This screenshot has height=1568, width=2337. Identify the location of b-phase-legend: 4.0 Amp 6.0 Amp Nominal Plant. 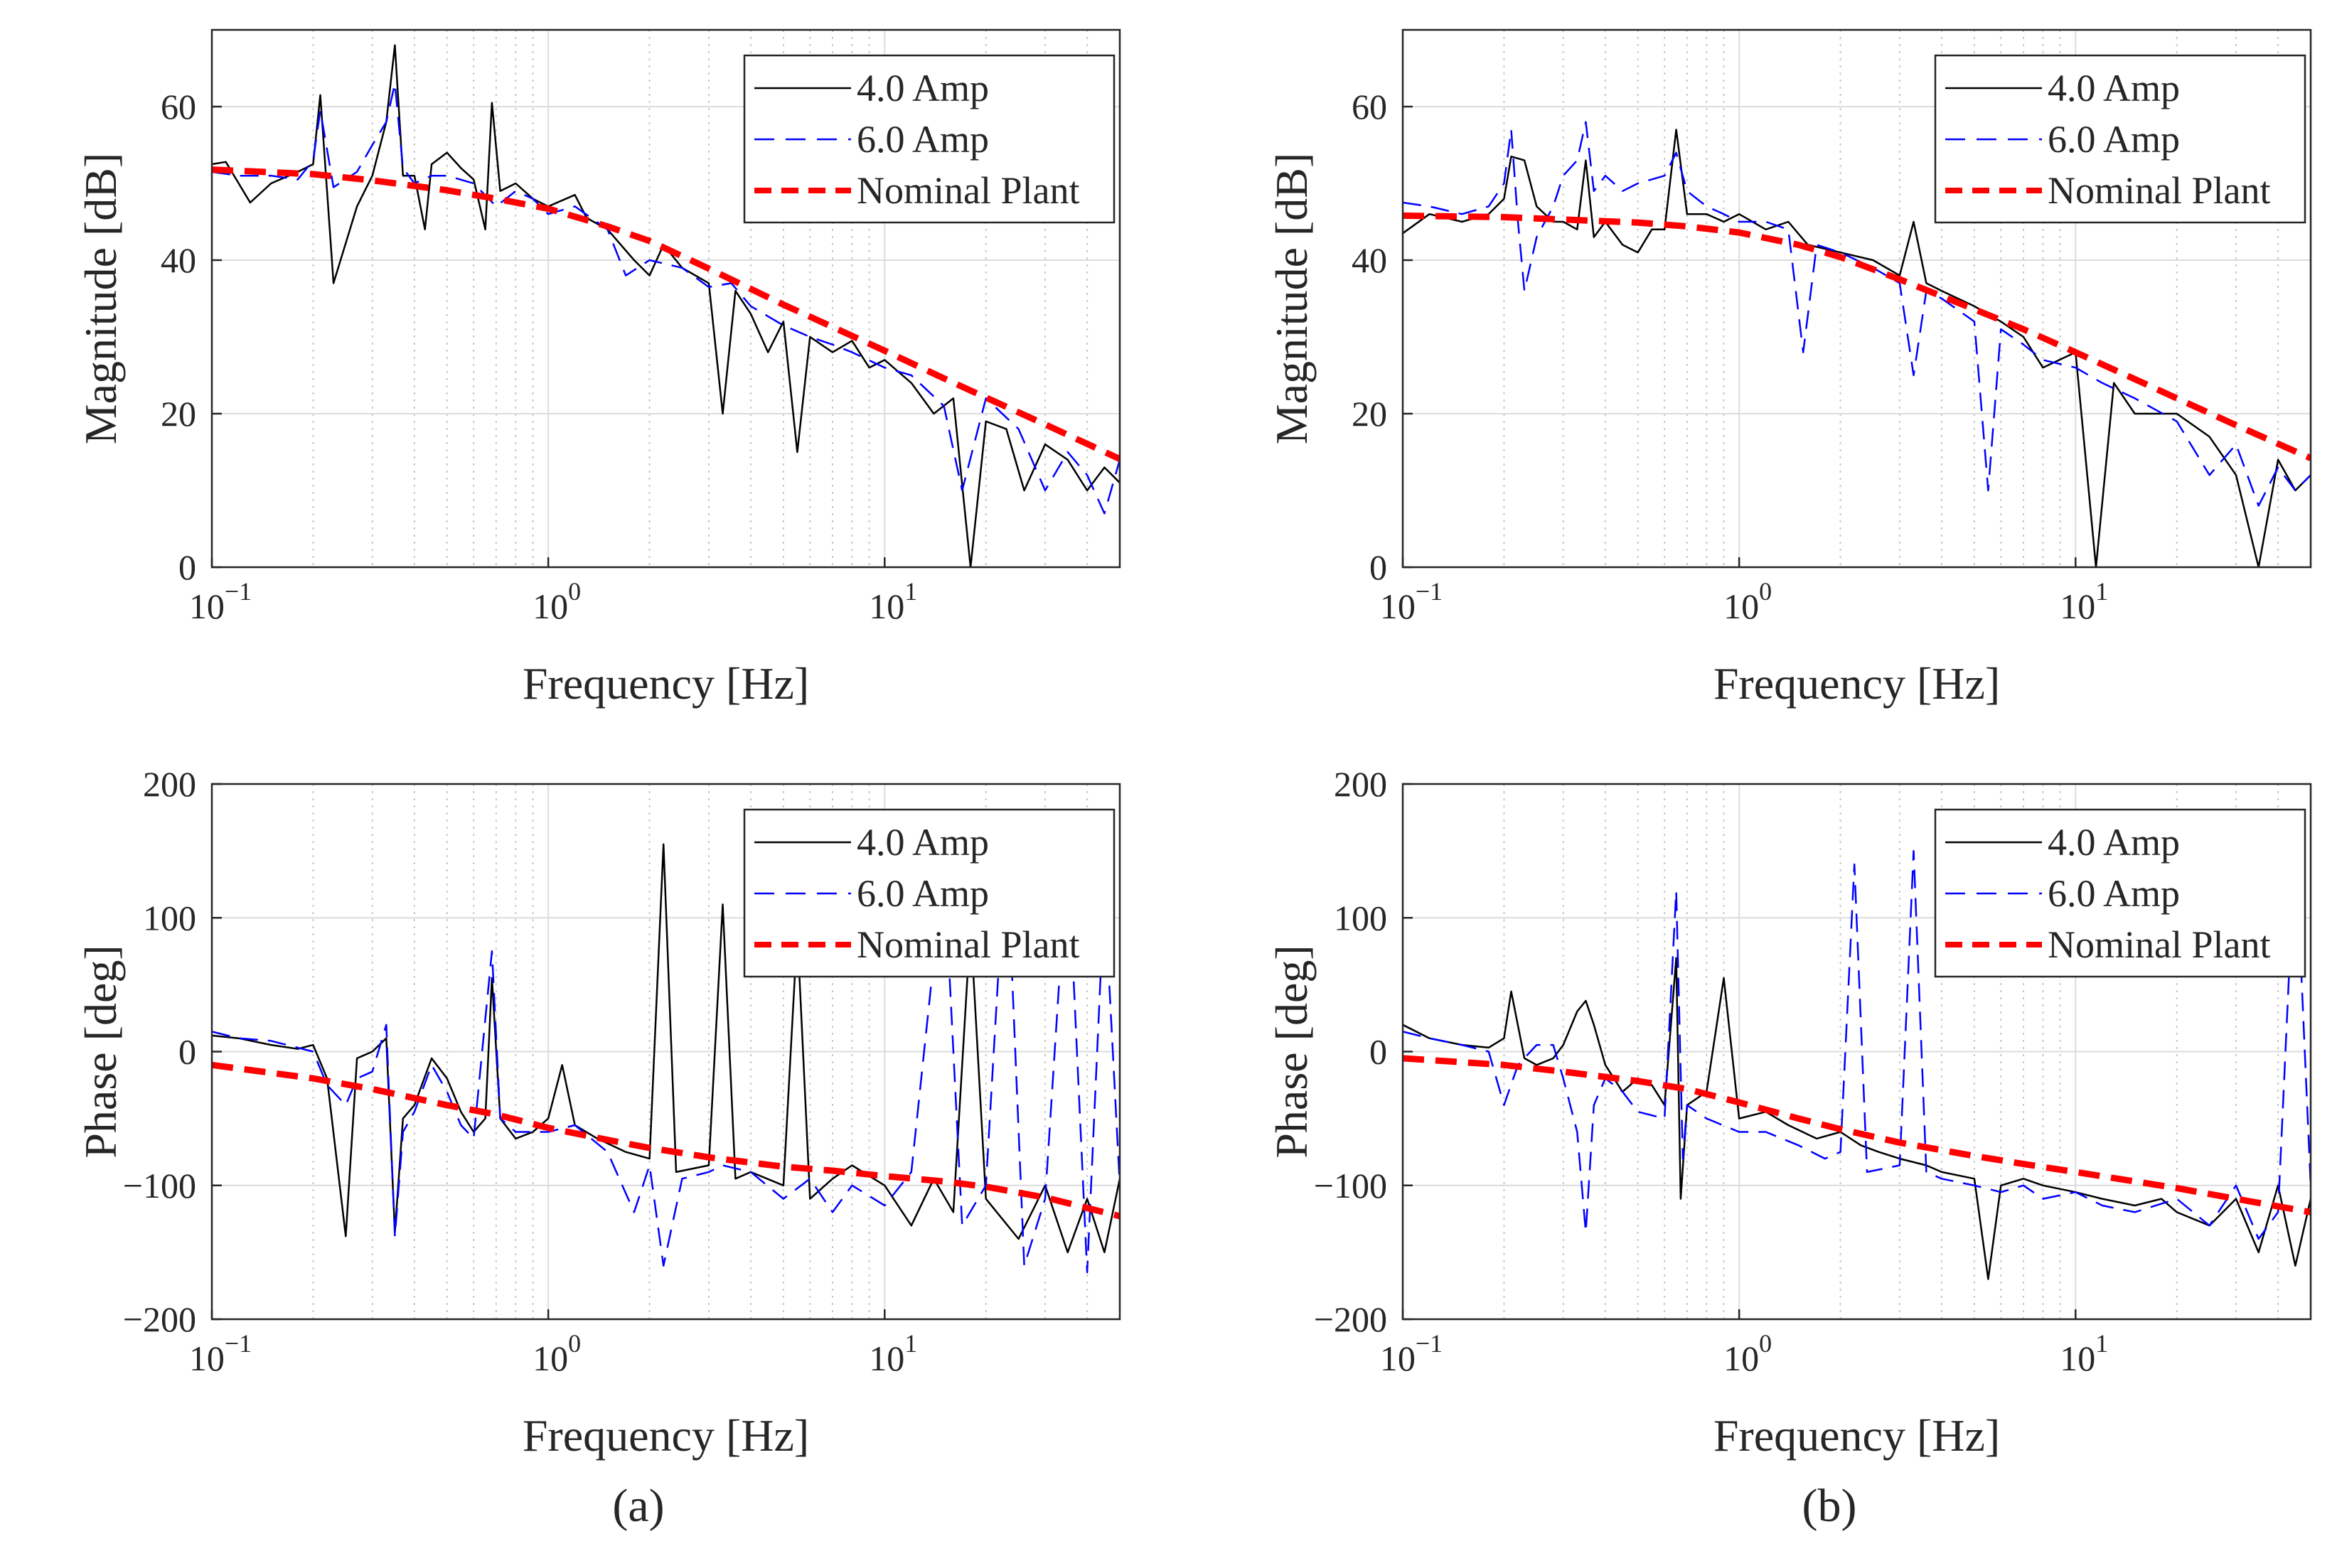
(2120, 893).